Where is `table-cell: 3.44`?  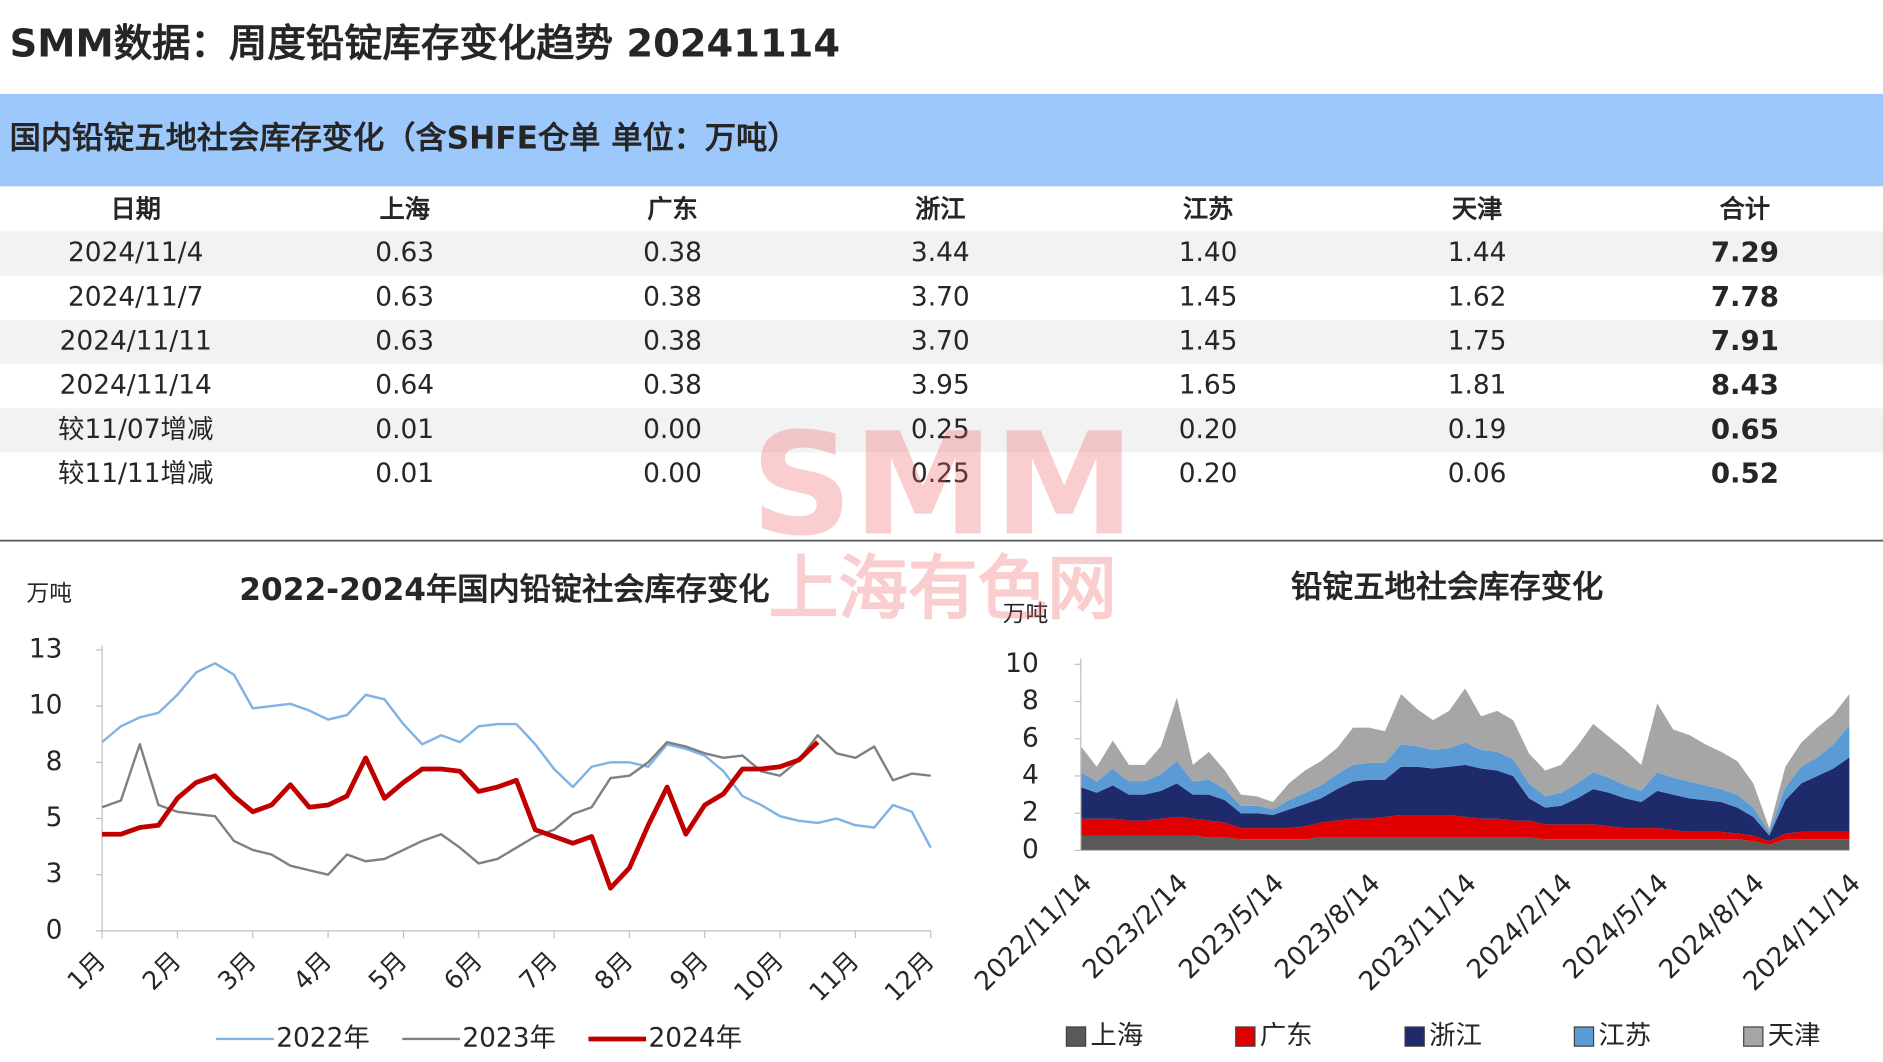 table-cell: 3.44 is located at coordinates (940, 252).